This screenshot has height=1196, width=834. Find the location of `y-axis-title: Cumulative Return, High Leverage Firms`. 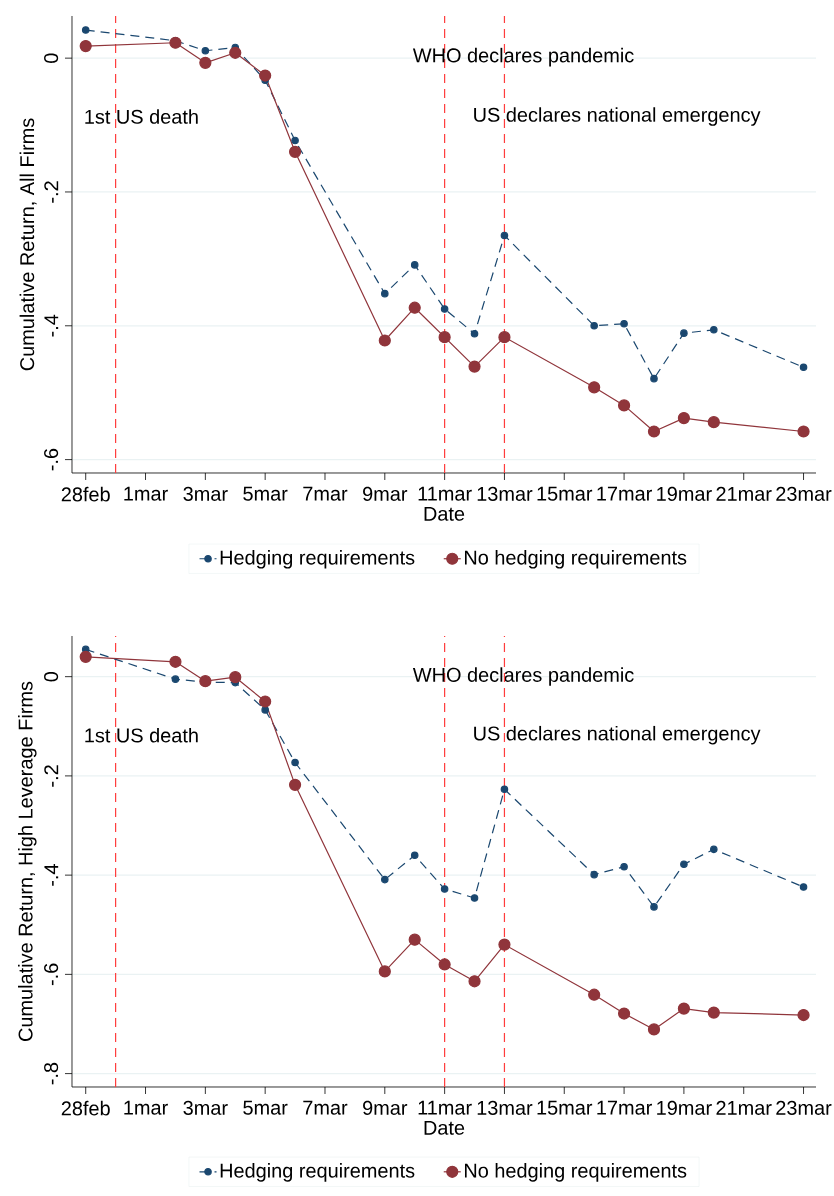

y-axis-title: Cumulative Return, High Leverage Firms is located at coordinates (27, 861).